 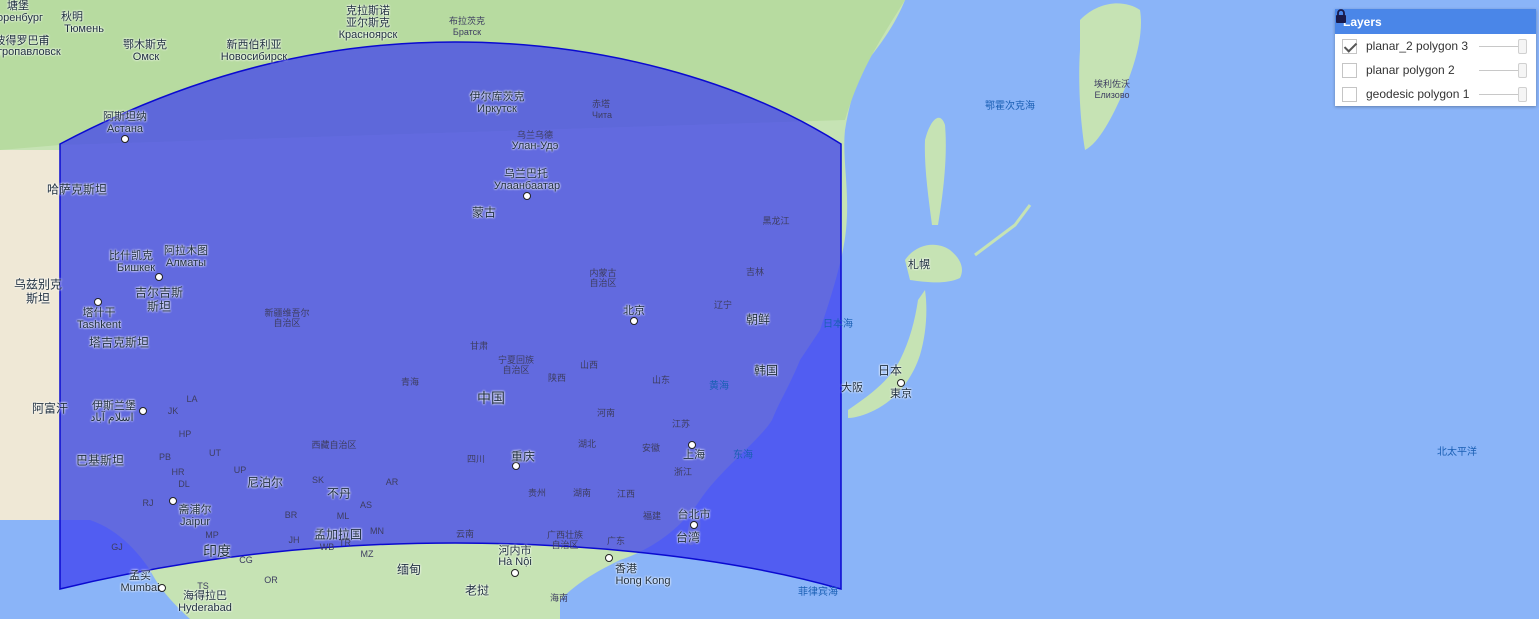 What do you see at coordinates (601, 104) in the screenshot?
I see `label-chita-zh: 赤塔` at bounding box center [601, 104].